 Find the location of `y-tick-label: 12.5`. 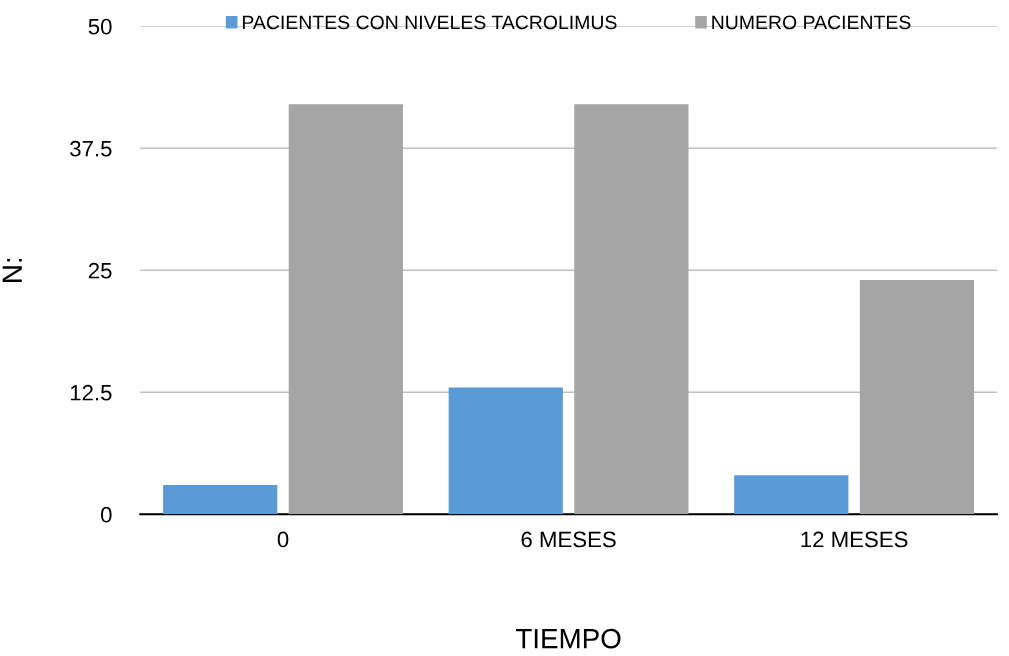

y-tick-label: 12.5 is located at coordinates (91, 392).